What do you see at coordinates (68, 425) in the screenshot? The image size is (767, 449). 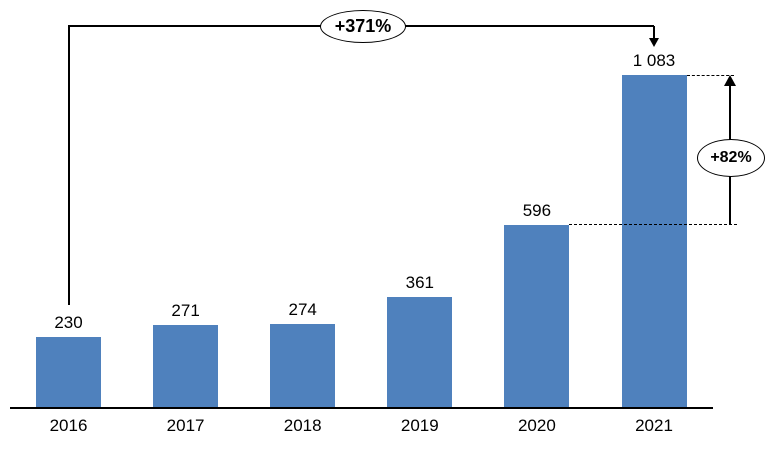 I see `category-label-2016: 2016` at bounding box center [68, 425].